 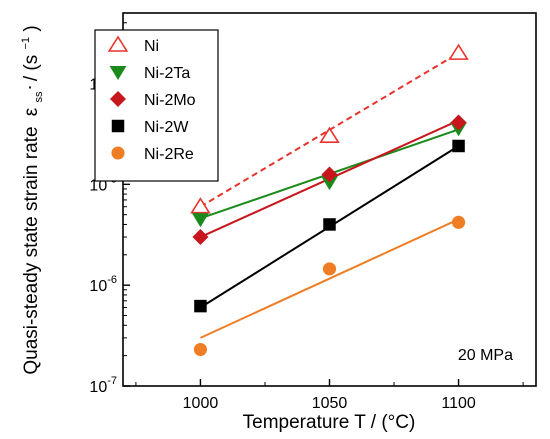 What do you see at coordinates (458, 403) in the screenshot?
I see `x-tick-label: 1100` at bounding box center [458, 403].